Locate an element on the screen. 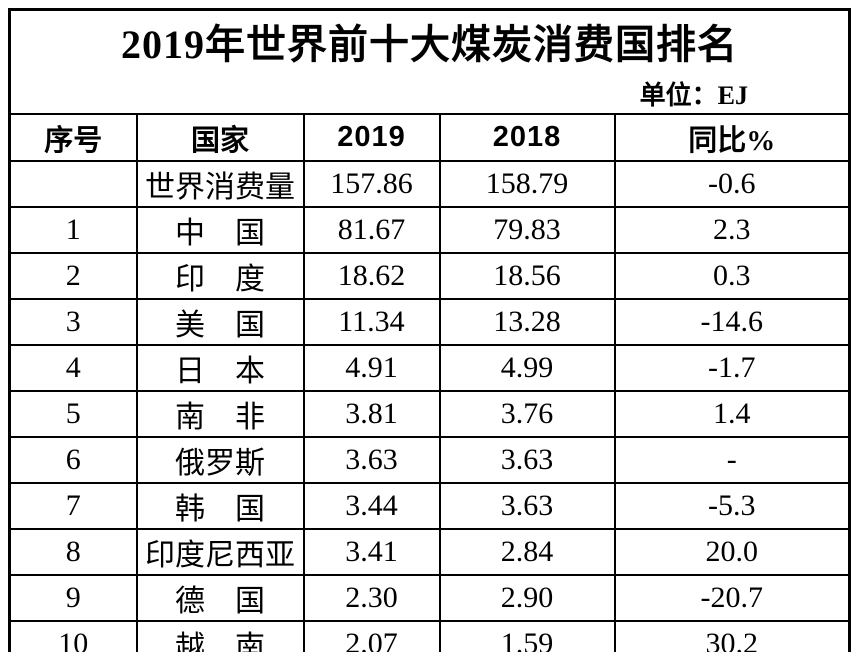 Image resolution: width=855 pixels, height=652 pixels. table-cell: 9 is located at coordinates (73, 598).